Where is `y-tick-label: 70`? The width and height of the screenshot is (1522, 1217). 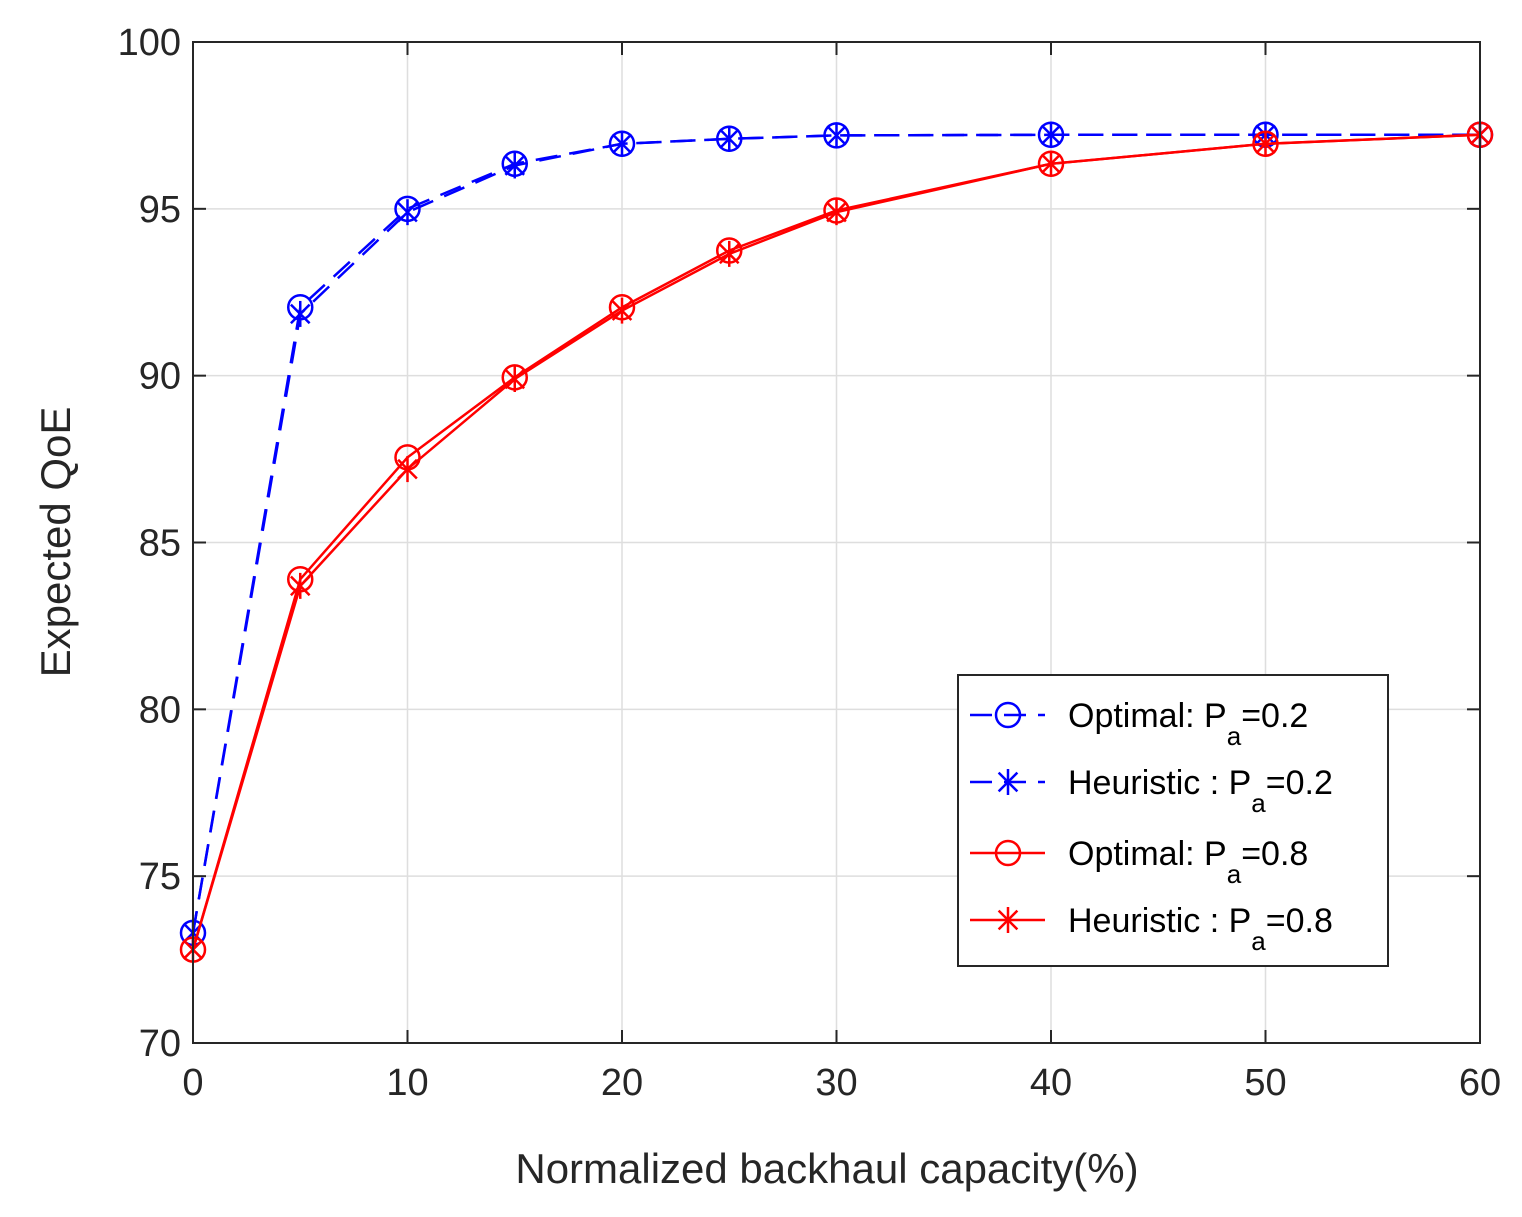
y-tick-label: 70 is located at coordinates (160, 1044).